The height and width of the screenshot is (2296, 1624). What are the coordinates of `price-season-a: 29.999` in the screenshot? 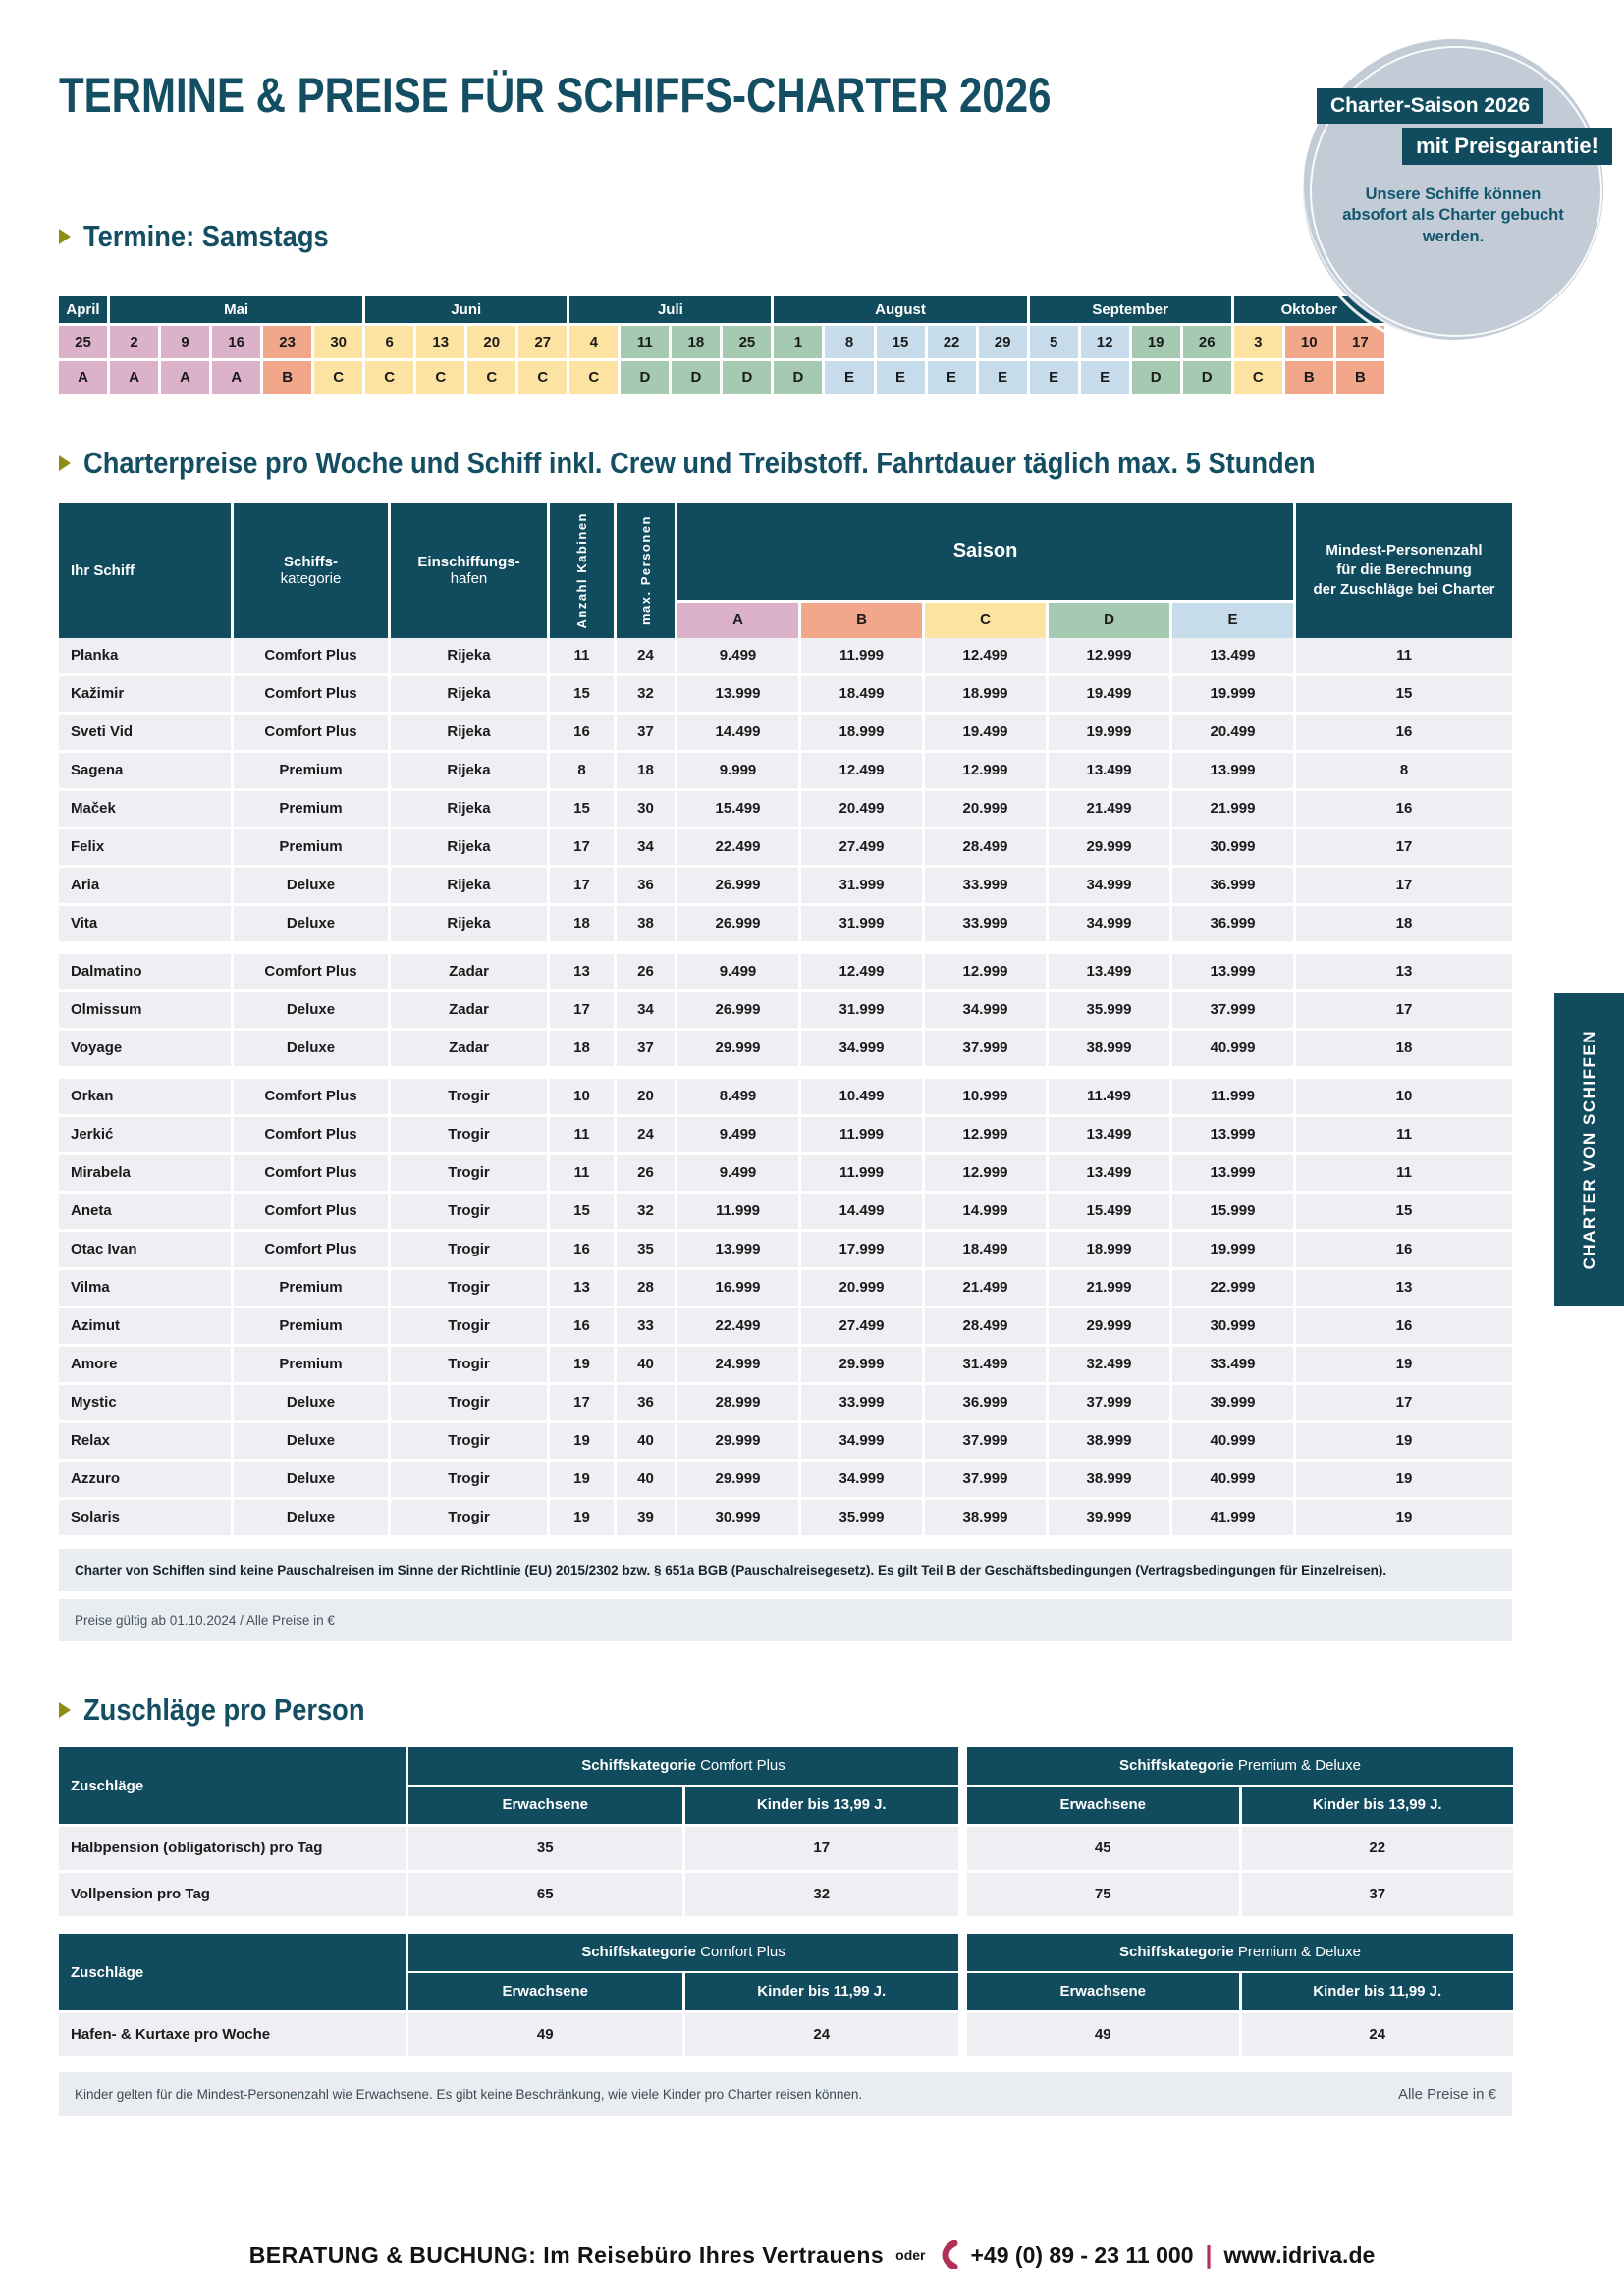 It's located at (739, 1479).